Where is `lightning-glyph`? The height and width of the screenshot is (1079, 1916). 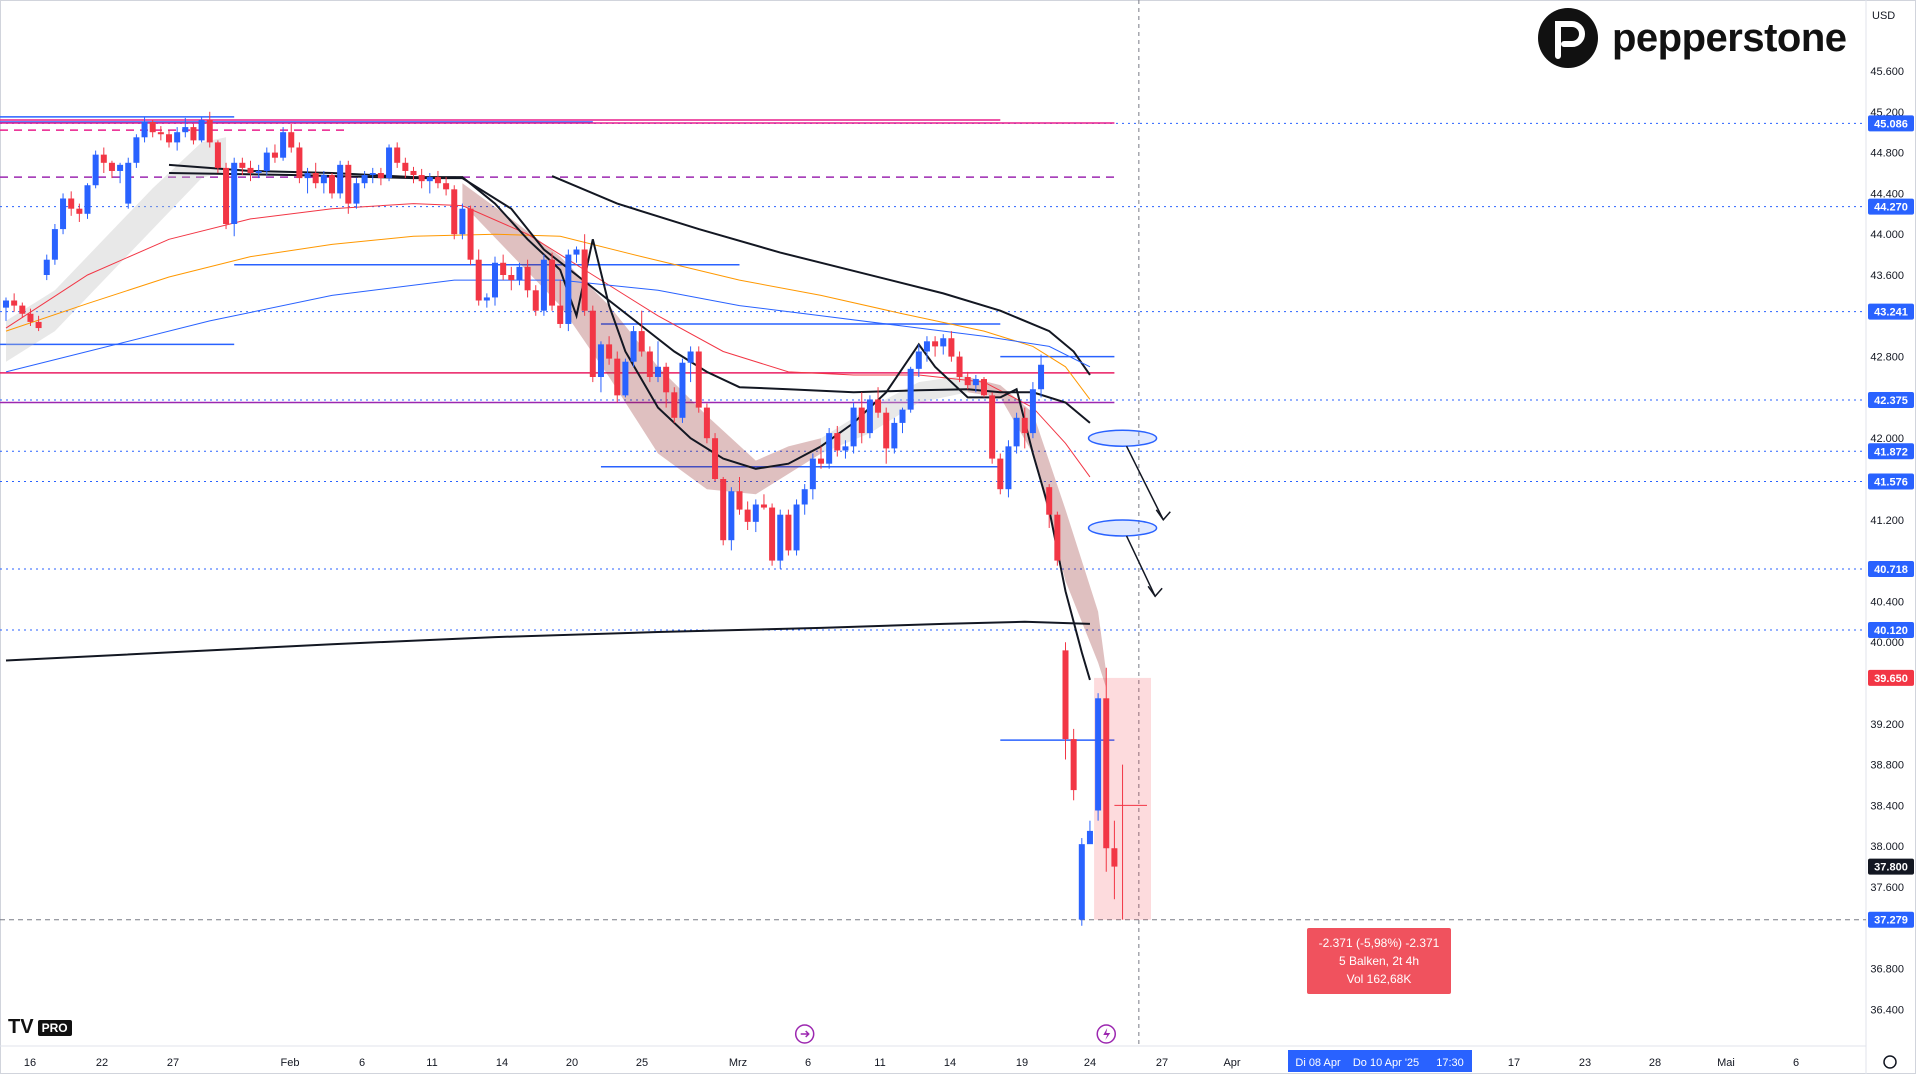 lightning-glyph is located at coordinates (1107, 1034).